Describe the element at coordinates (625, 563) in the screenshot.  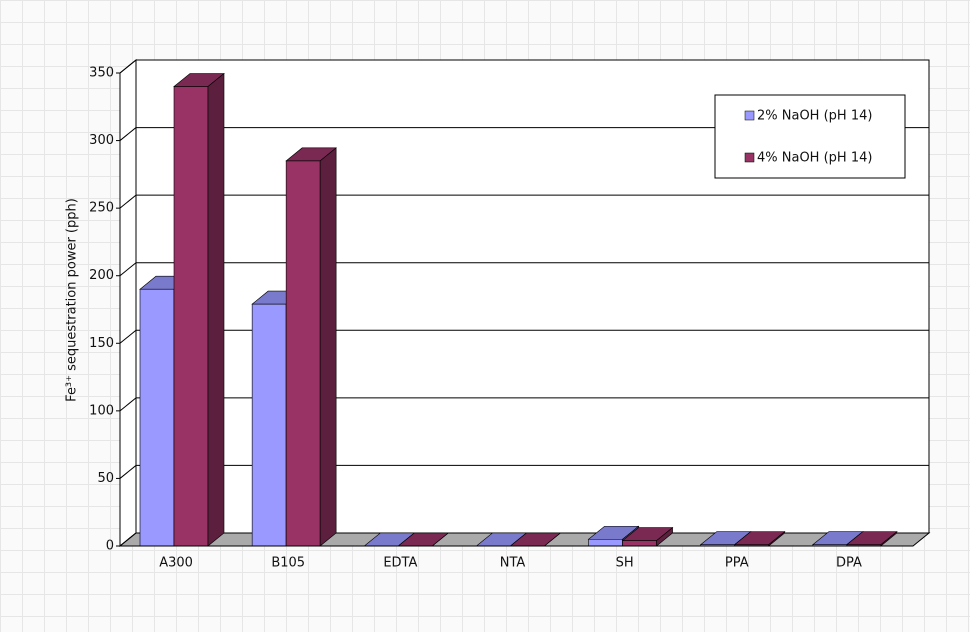
I see `x-tick-label: SH` at that location.